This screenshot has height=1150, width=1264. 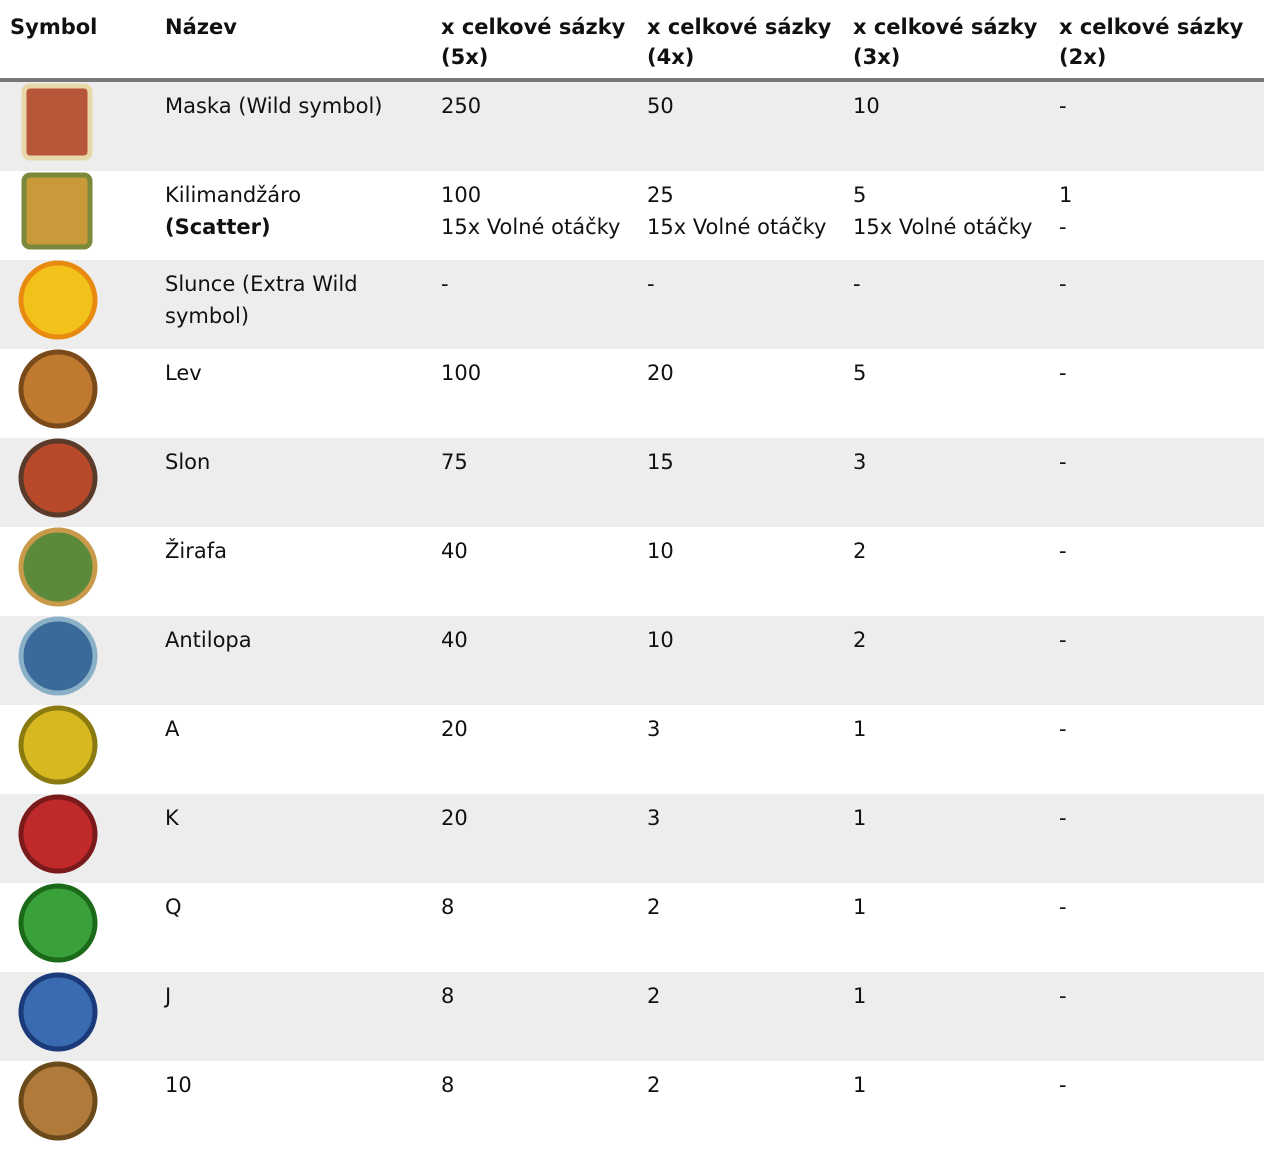 What do you see at coordinates (172, 729) in the screenshot?
I see `symbol-name: A` at bounding box center [172, 729].